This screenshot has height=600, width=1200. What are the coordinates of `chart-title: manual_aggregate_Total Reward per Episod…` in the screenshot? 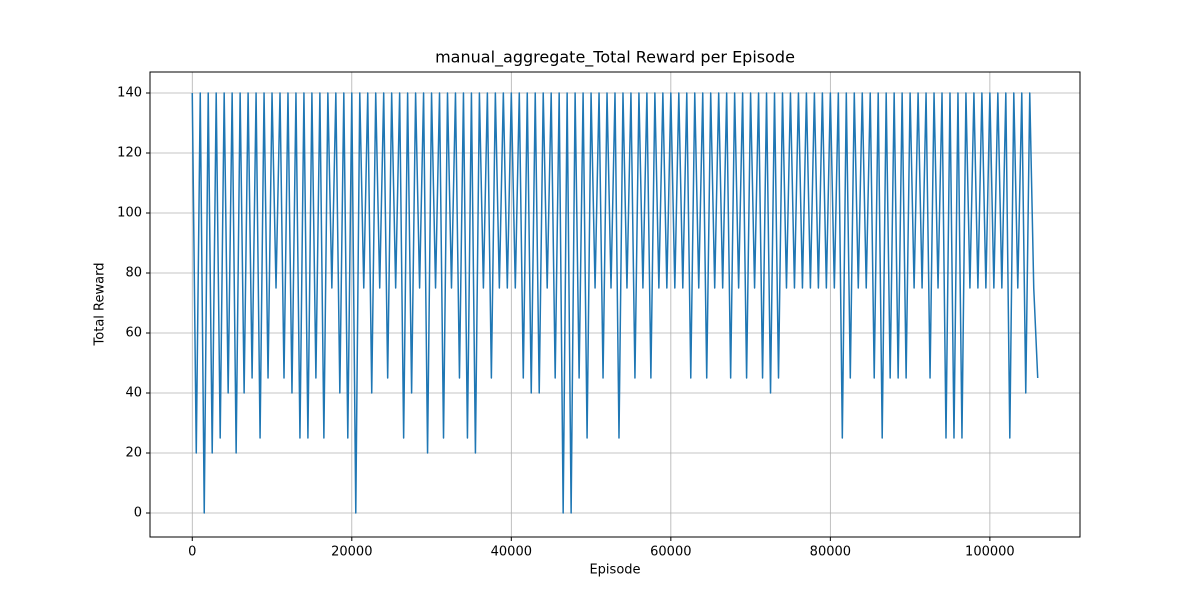 It's located at (615, 58).